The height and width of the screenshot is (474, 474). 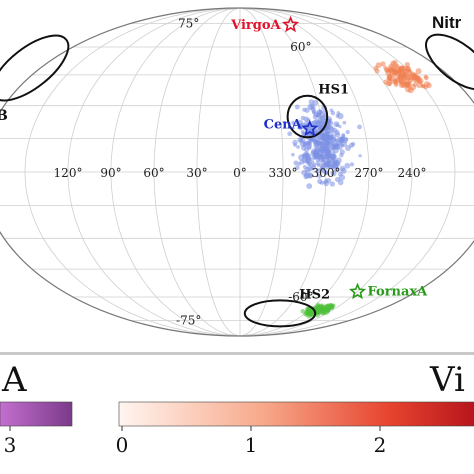 What do you see at coordinates (333, 90) in the screenshot?
I see `hotspot-label-hs1: HS1` at bounding box center [333, 90].